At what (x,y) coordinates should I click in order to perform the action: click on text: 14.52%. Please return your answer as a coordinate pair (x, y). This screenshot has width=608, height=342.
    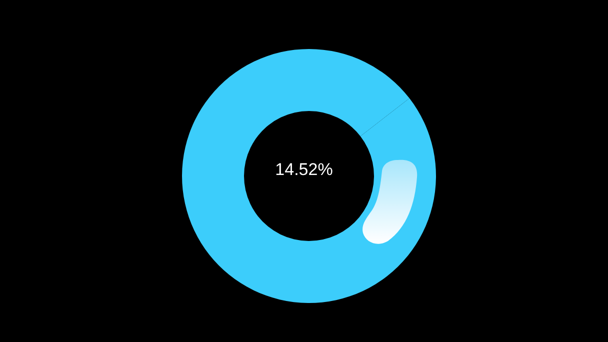
    Looking at the image, I should click on (304, 170).